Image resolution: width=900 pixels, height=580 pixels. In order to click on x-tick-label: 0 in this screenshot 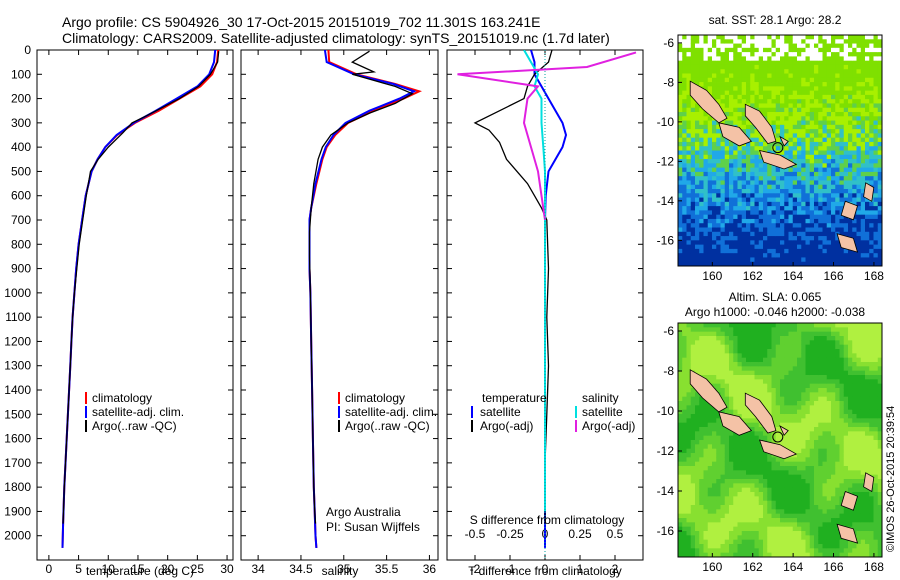, I will do `click(545, 569)`.